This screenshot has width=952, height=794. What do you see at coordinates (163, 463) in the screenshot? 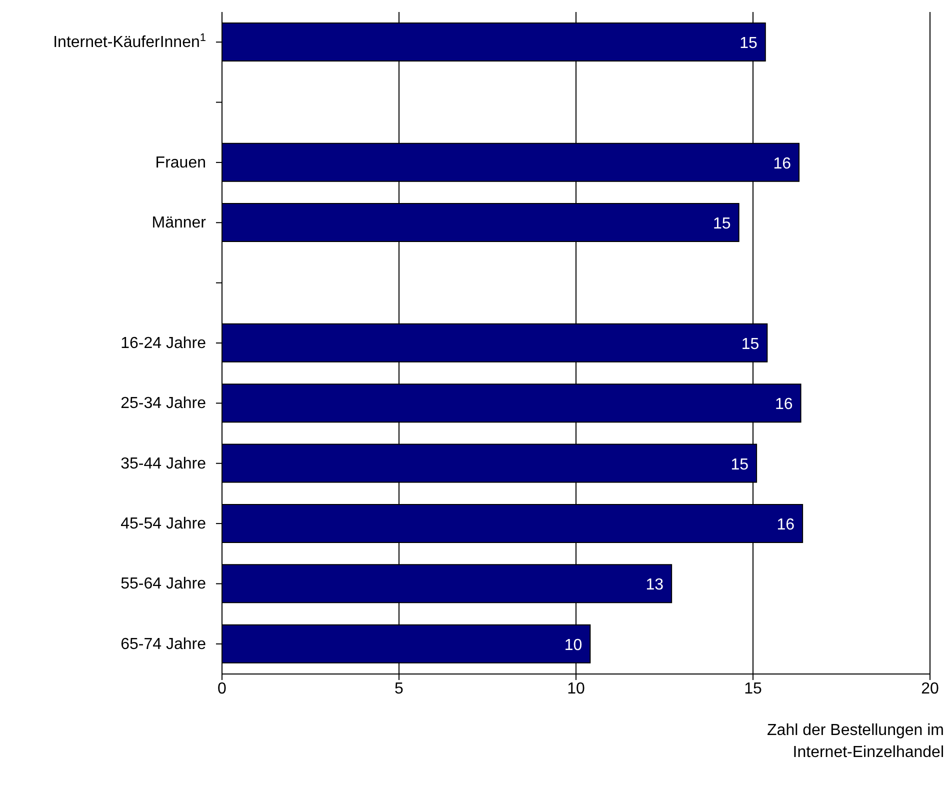
I see `y-tick-label: 35-44 Jahre` at bounding box center [163, 463].